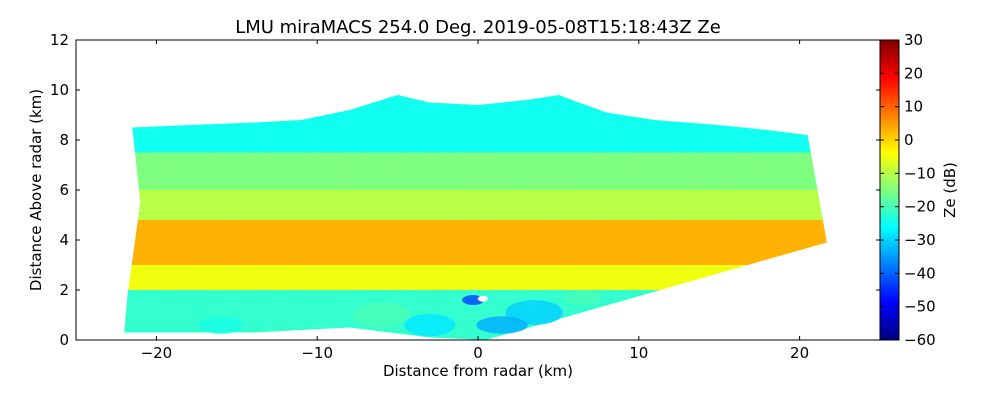 The image size is (1000, 404). Describe the element at coordinates (59, 40) in the screenshot. I see `y-tick-label: 12` at that location.